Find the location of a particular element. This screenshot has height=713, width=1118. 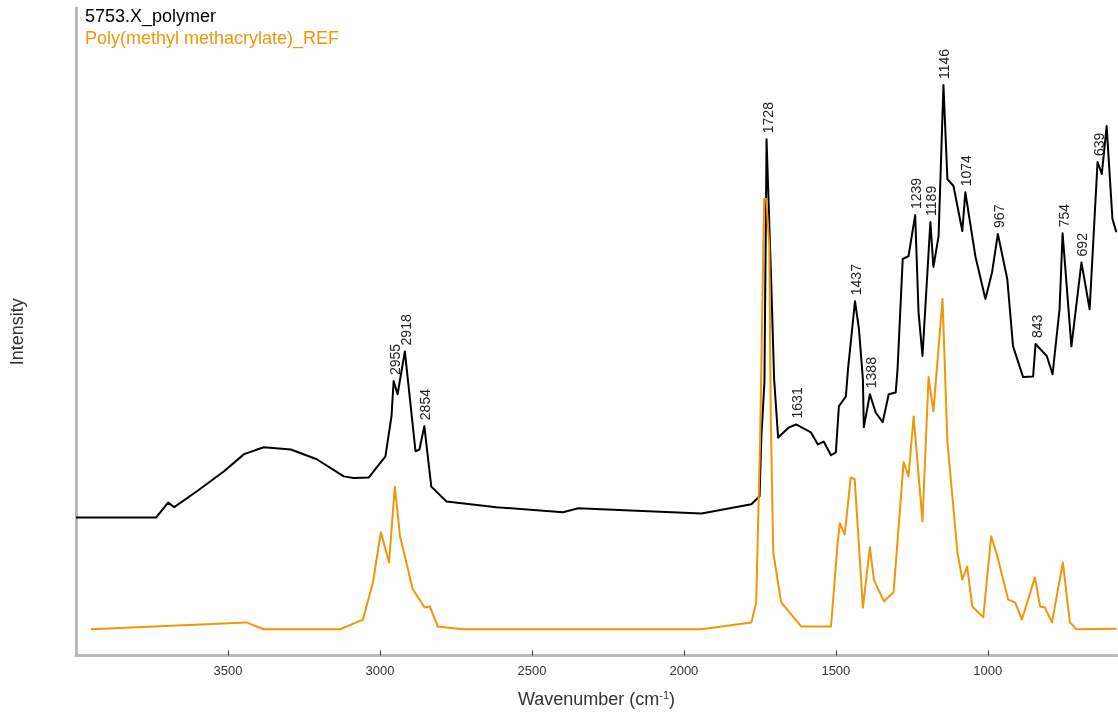

text: Poly(methyl methacrylate)_REF is located at coordinates (212, 38).